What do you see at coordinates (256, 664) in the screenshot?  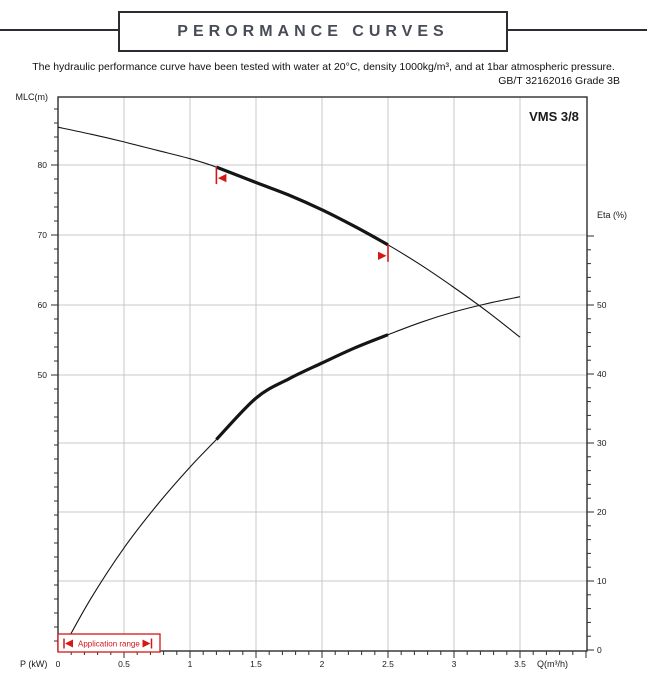 I see `x-tick-label: 1.5` at bounding box center [256, 664].